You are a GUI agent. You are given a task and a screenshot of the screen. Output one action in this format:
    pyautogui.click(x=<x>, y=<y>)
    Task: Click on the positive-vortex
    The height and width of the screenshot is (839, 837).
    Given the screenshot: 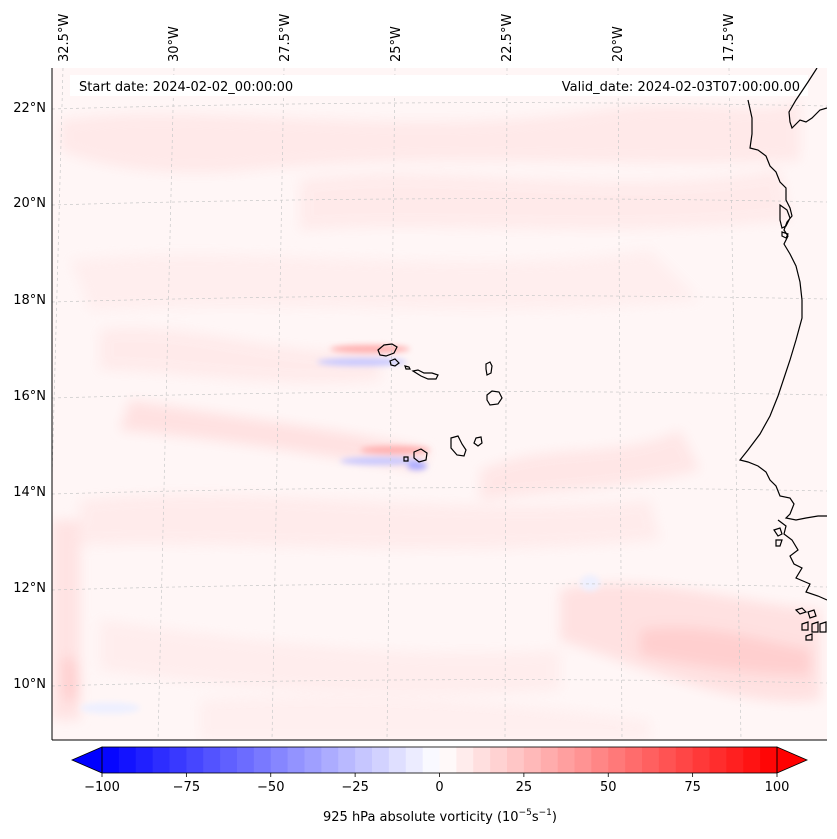 What is the action you would take?
    pyautogui.click(x=395, y=450)
    